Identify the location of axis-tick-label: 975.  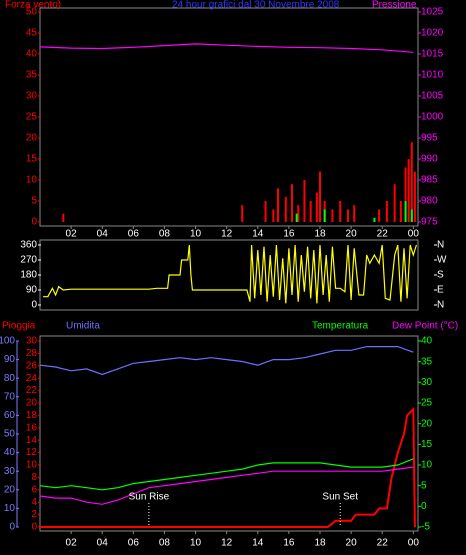
(429, 222).